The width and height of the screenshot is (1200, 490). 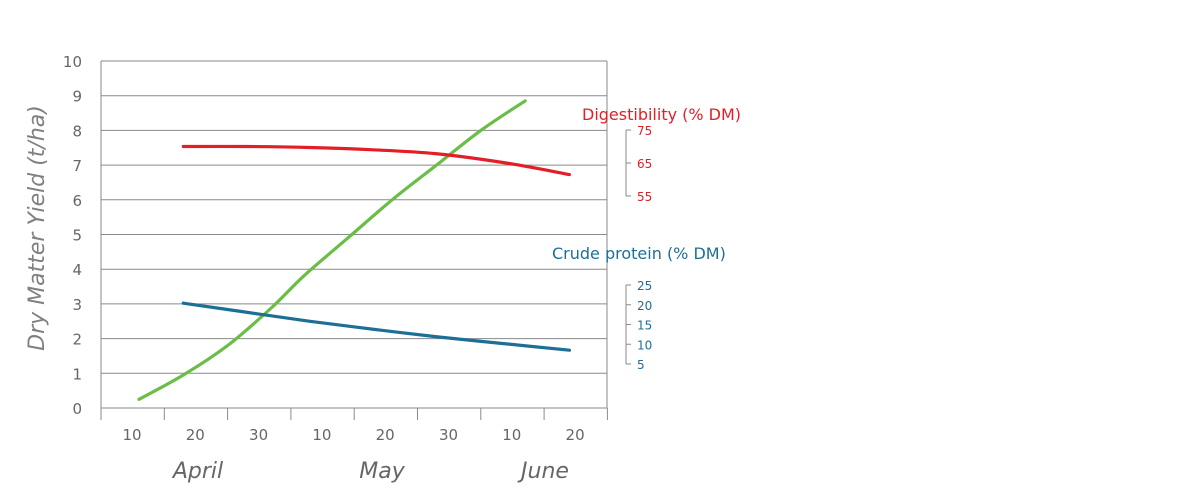 What do you see at coordinates (354, 426) in the screenshot?
I see `x-tick-labels: 10 20 30 10 20 30 10 20` at bounding box center [354, 426].